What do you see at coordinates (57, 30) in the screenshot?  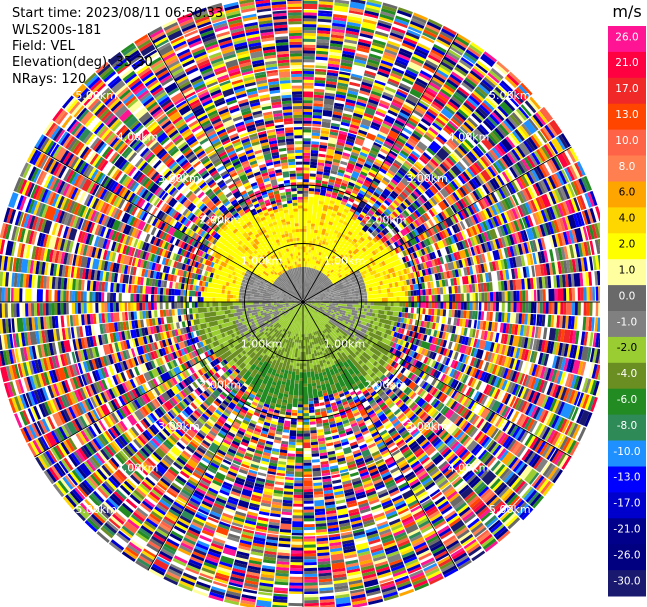 I see `instrument-label: WLS200s-181` at bounding box center [57, 30].